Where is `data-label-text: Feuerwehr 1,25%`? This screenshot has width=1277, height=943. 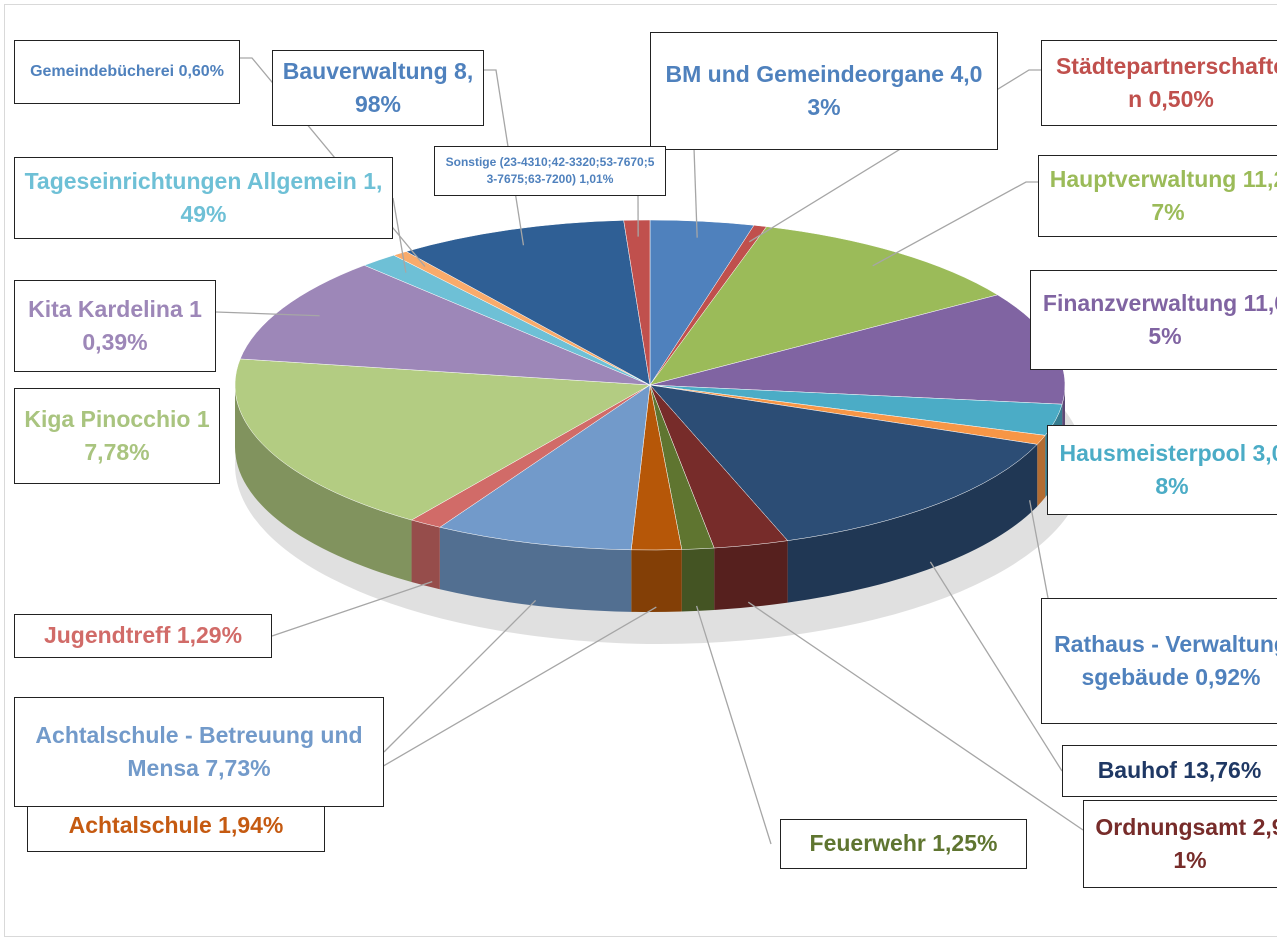 data-label-text: Feuerwehr 1,25% is located at coordinates (904, 843).